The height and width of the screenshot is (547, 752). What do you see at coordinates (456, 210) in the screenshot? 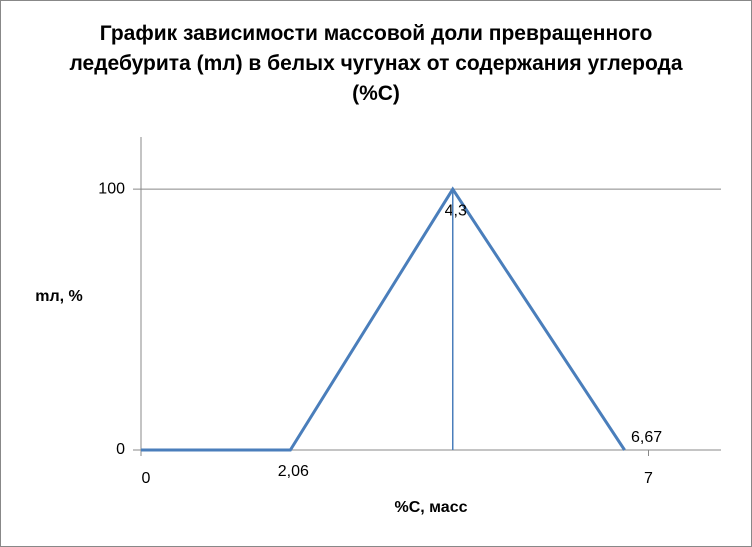
I see `point-label: 4,3` at bounding box center [456, 210].